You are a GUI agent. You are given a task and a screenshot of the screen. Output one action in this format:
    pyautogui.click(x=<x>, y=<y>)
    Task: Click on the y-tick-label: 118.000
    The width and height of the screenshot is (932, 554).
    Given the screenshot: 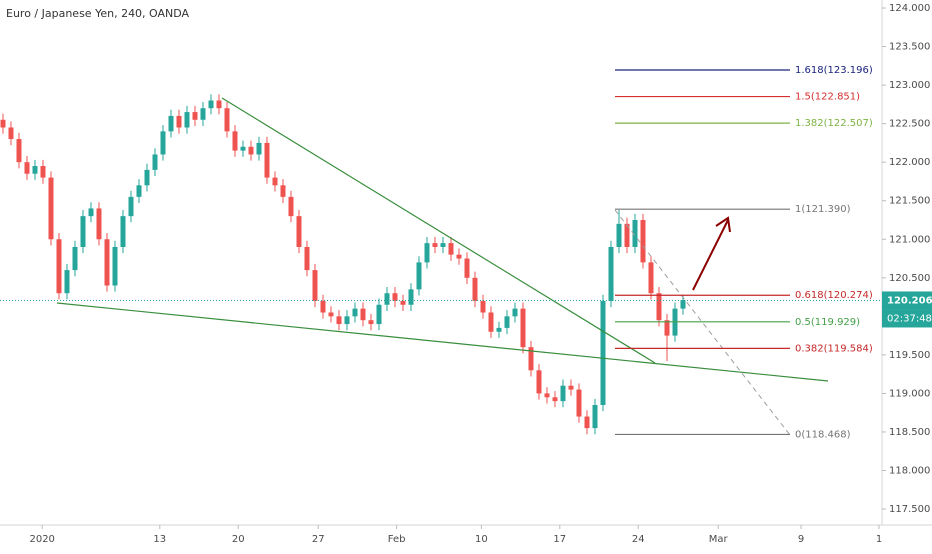 What is the action you would take?
    pyautogui.click(x=909, y=471)
    